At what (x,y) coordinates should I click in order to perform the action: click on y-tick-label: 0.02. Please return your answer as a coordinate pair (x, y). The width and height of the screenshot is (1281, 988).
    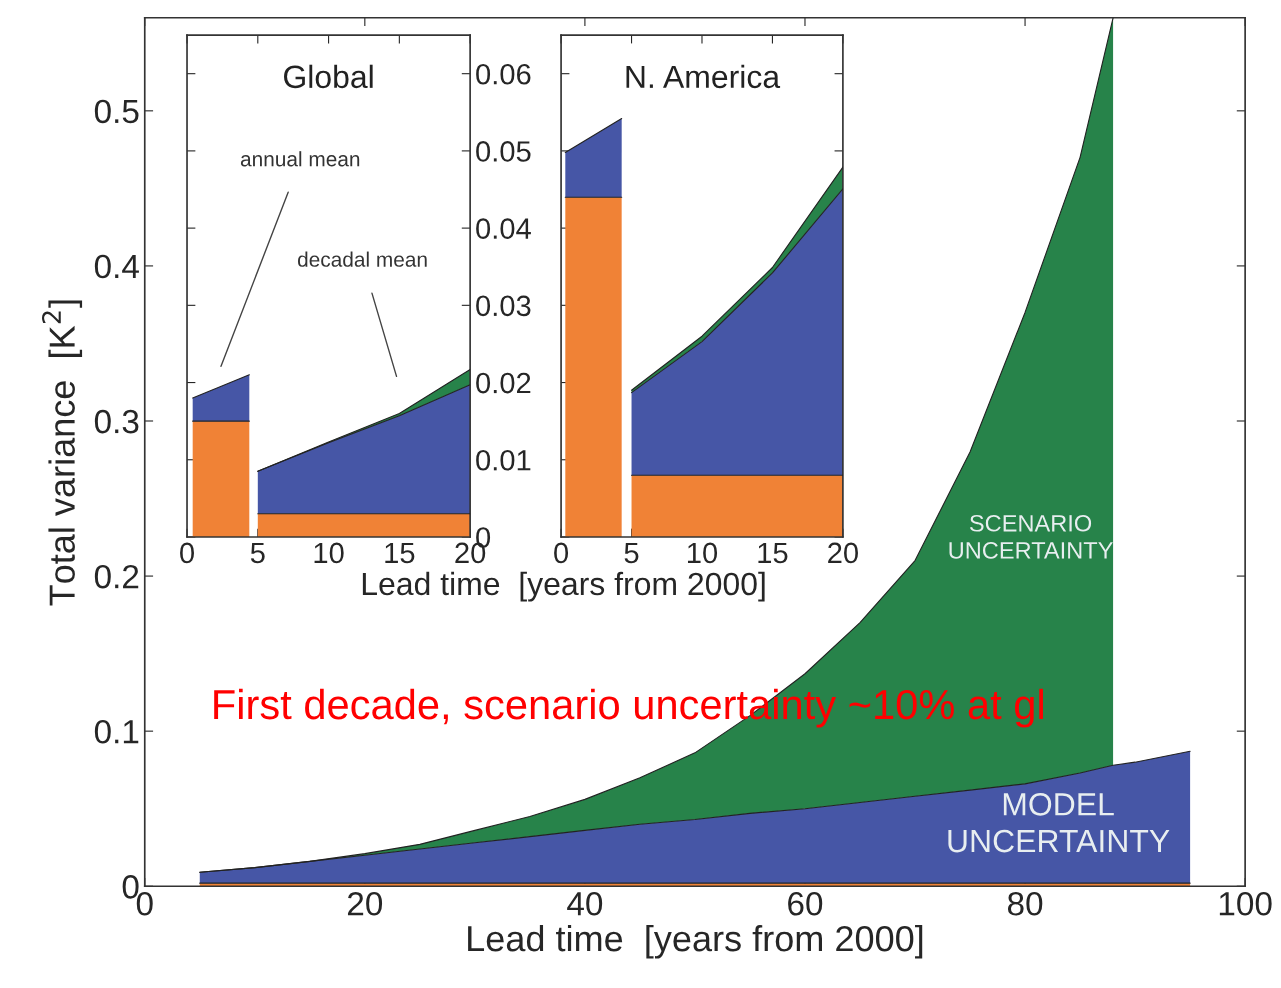
    Looking at the image, I should click on (503, 383).